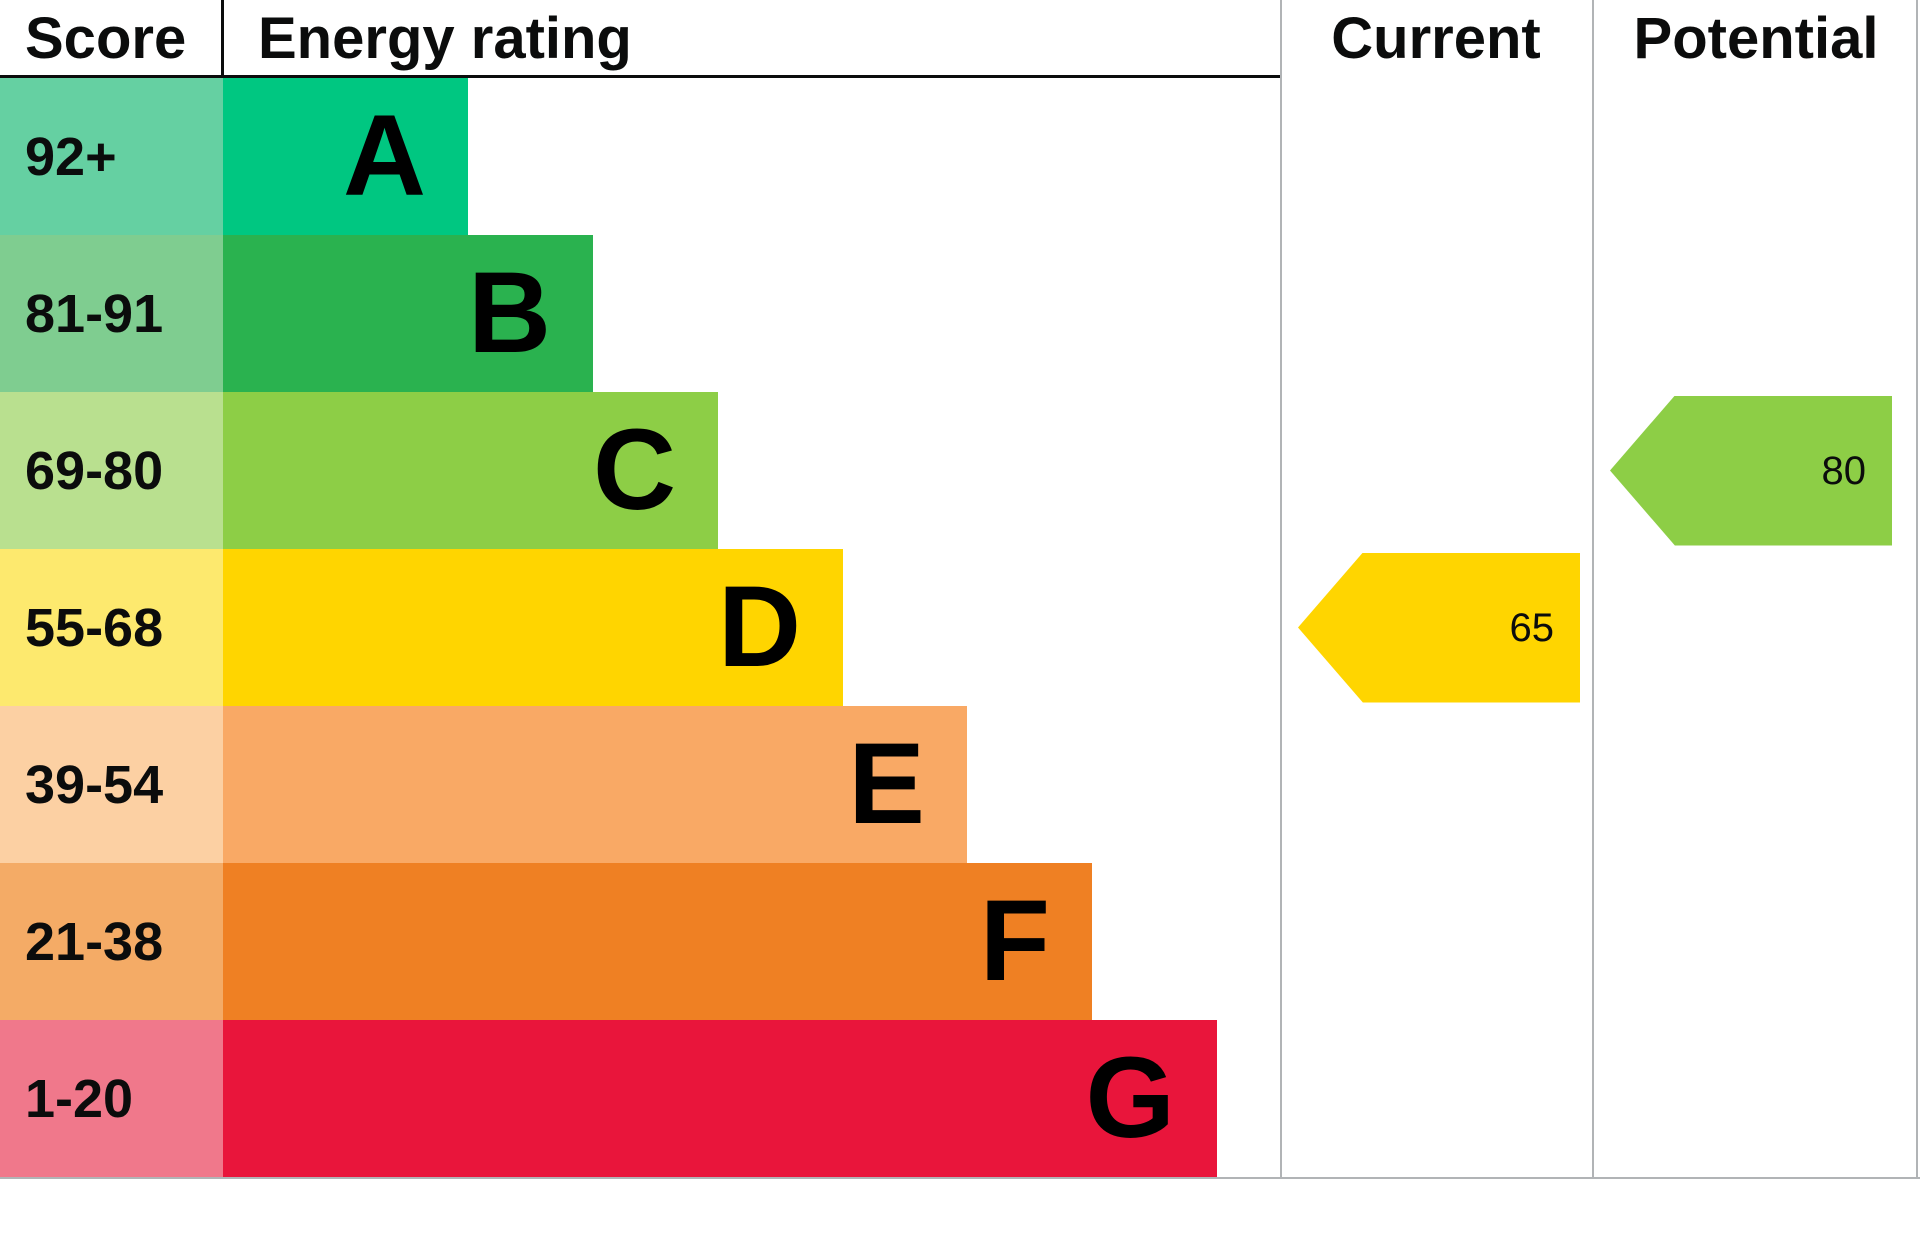  What do you see at coordinates (608, 313) in the screenshot?
I see `band-row-b: 81-91 B` at bounding box center [608, 313].